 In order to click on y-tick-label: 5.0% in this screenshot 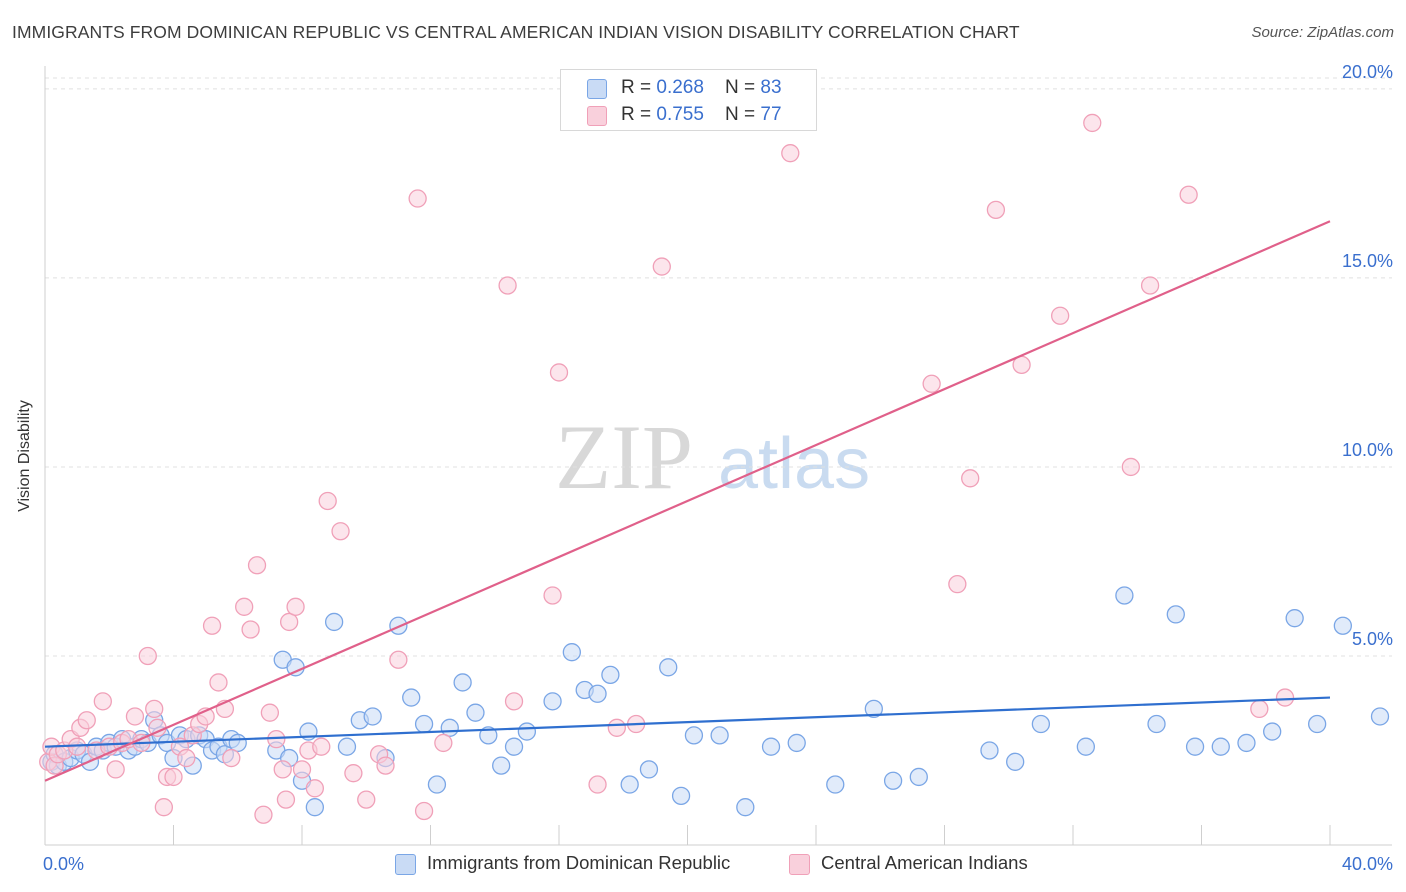, I will do `click(1372, 639)`.